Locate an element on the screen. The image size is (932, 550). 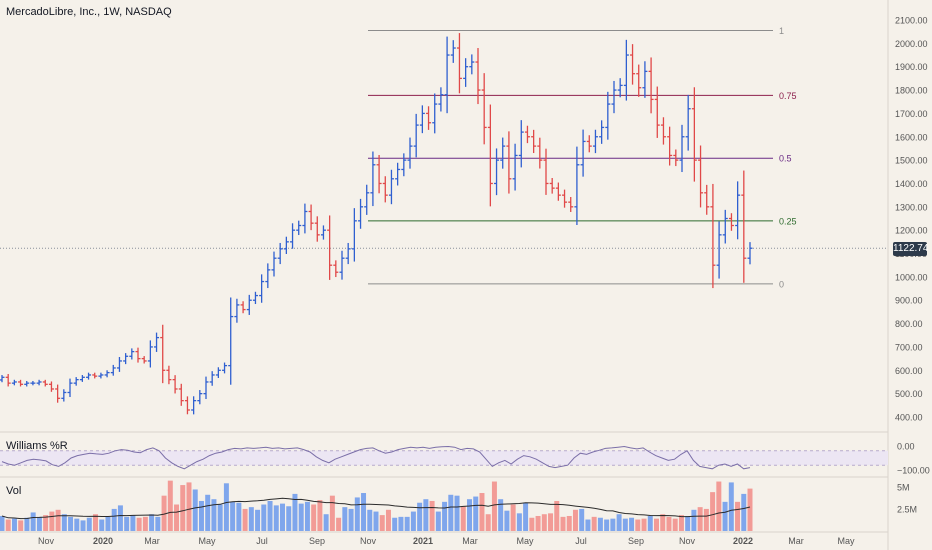
x-tick-label: May is located at coordinates (207, 541).